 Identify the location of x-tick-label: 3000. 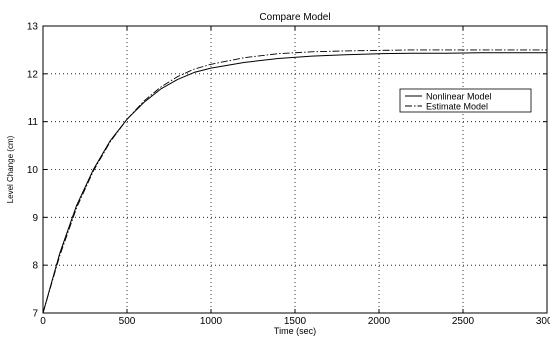
(543, 321).